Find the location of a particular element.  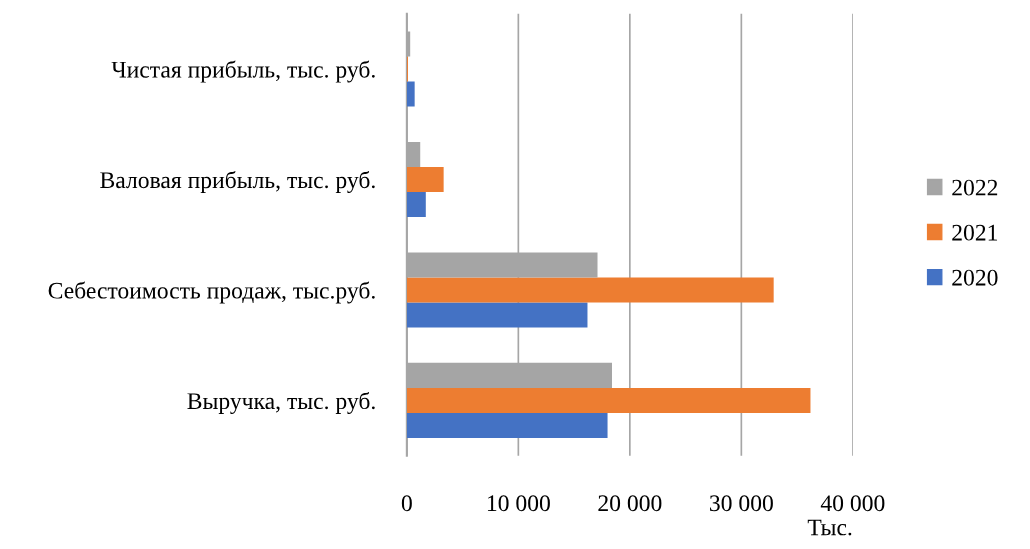

y-tick-label: Валовая прибыль, тыс. руб. is located at coordinates (237, 182).